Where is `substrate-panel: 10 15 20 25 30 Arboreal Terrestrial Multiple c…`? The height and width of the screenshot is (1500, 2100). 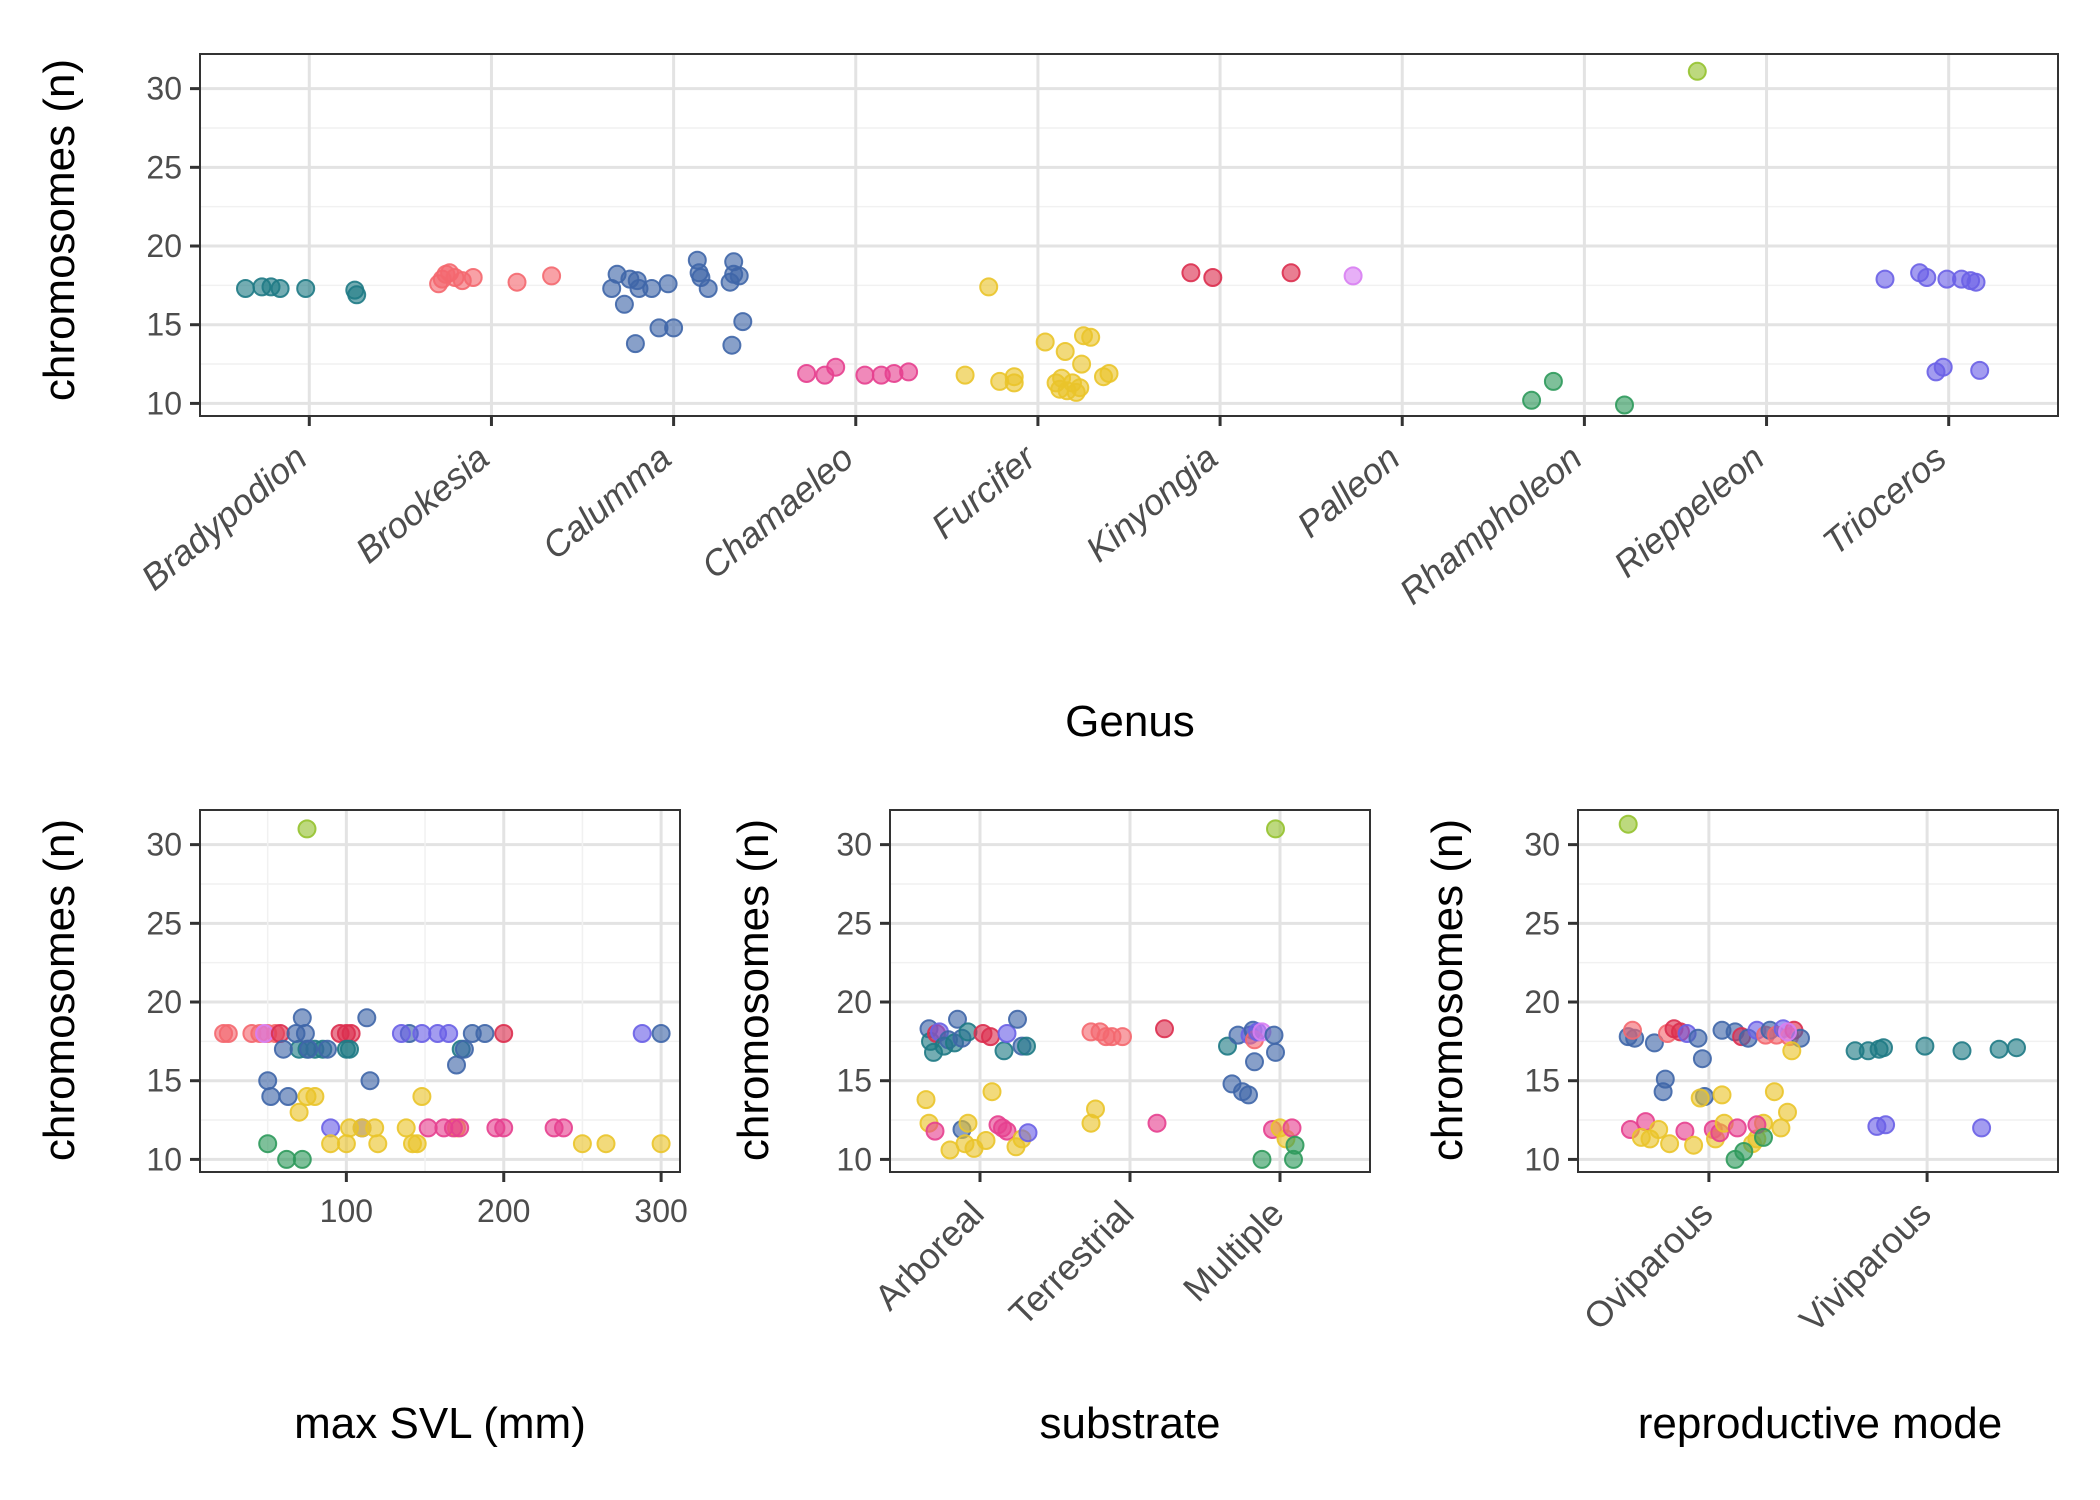 substrate-panel: 10 15 20 25 30 Arboreal Terrestrial Multiple c… is located at coordinates (1050, 1128).